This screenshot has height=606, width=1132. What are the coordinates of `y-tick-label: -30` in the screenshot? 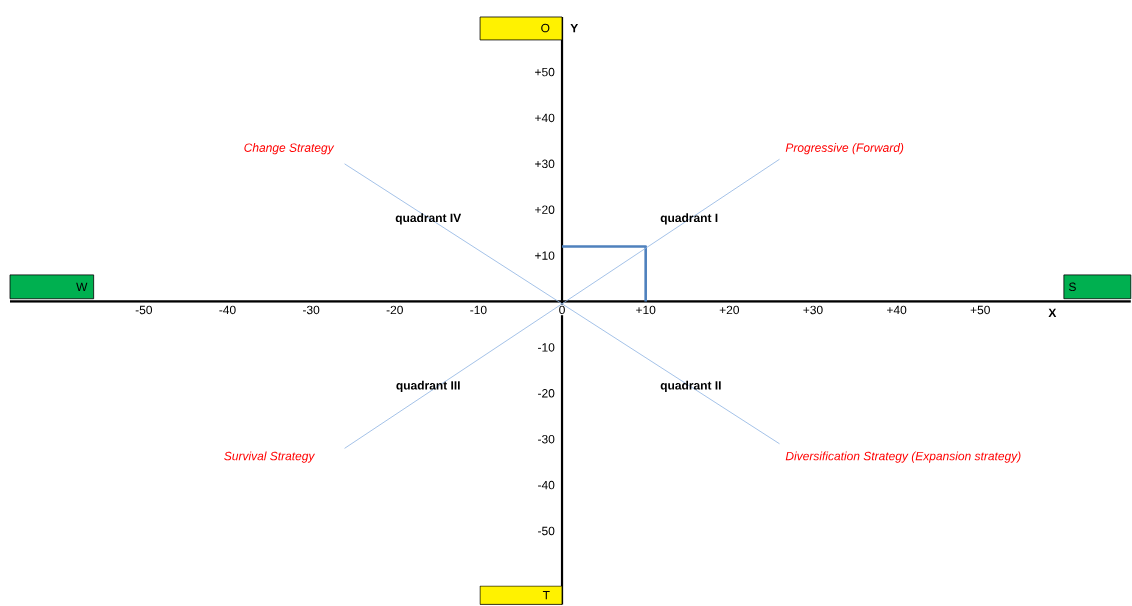 It's located at (546, 439).